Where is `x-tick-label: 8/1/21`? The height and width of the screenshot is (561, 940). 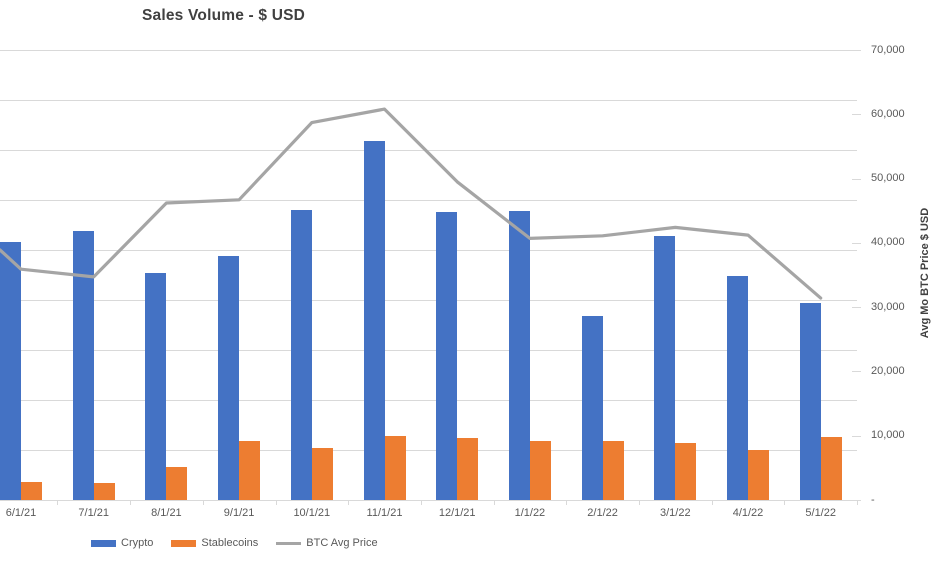 x-tick-label: 8/1/21 is located at coordinates (166, 513).